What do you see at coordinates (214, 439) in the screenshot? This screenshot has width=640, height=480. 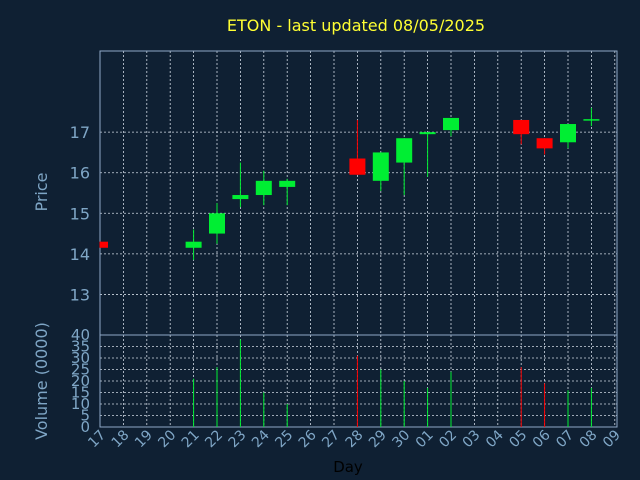 I see `day-tick-label: 22` at bounding box center [214, 439].